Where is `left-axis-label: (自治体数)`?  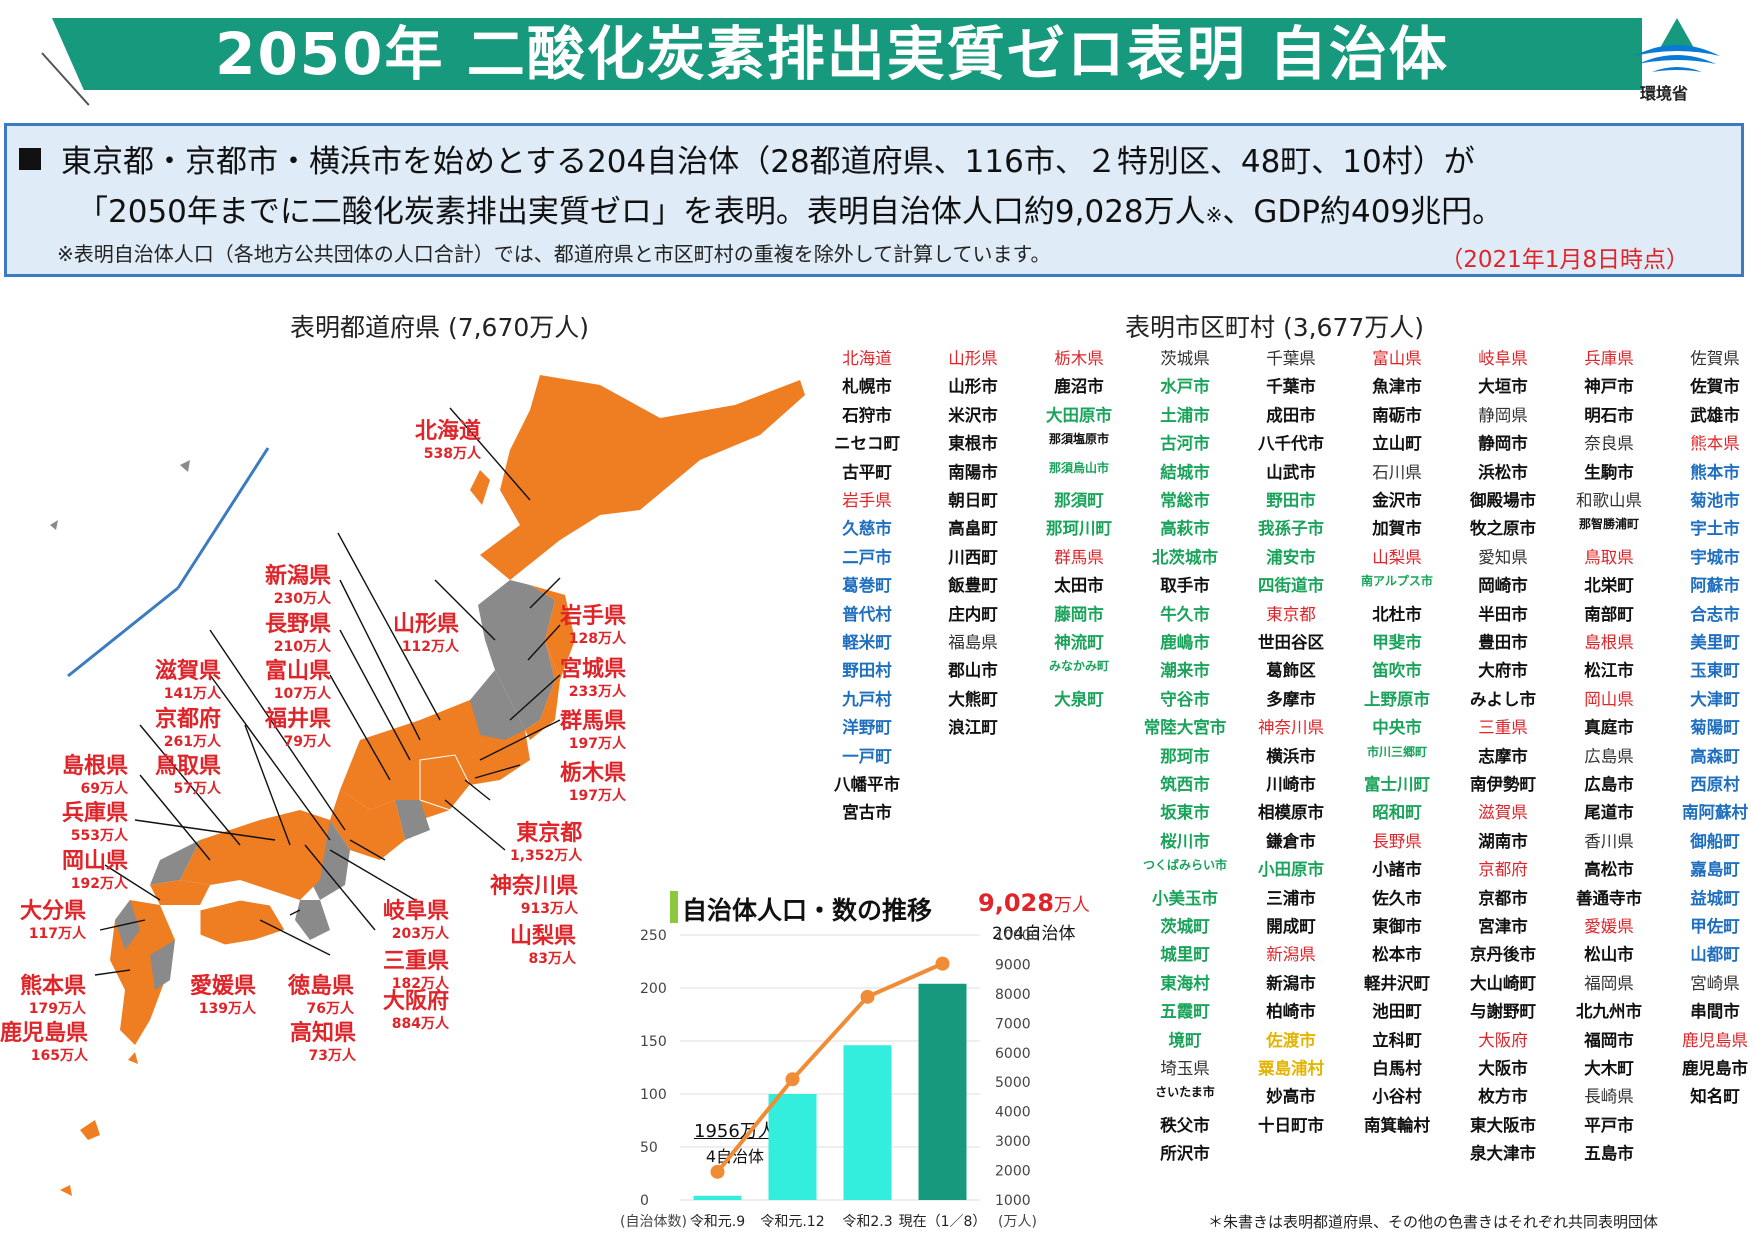 left-axis-label: (自治体数) is located at coordinates (653, 1222).